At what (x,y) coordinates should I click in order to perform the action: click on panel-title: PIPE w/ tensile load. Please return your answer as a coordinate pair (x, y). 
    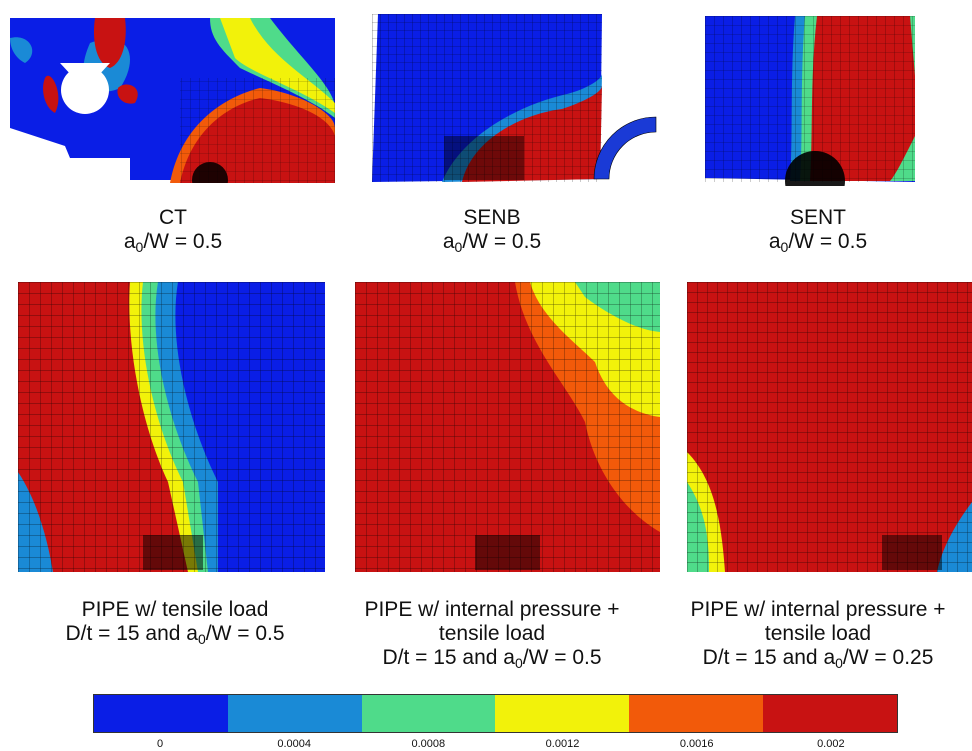
    Looking at the image, I should click on (175, 609).